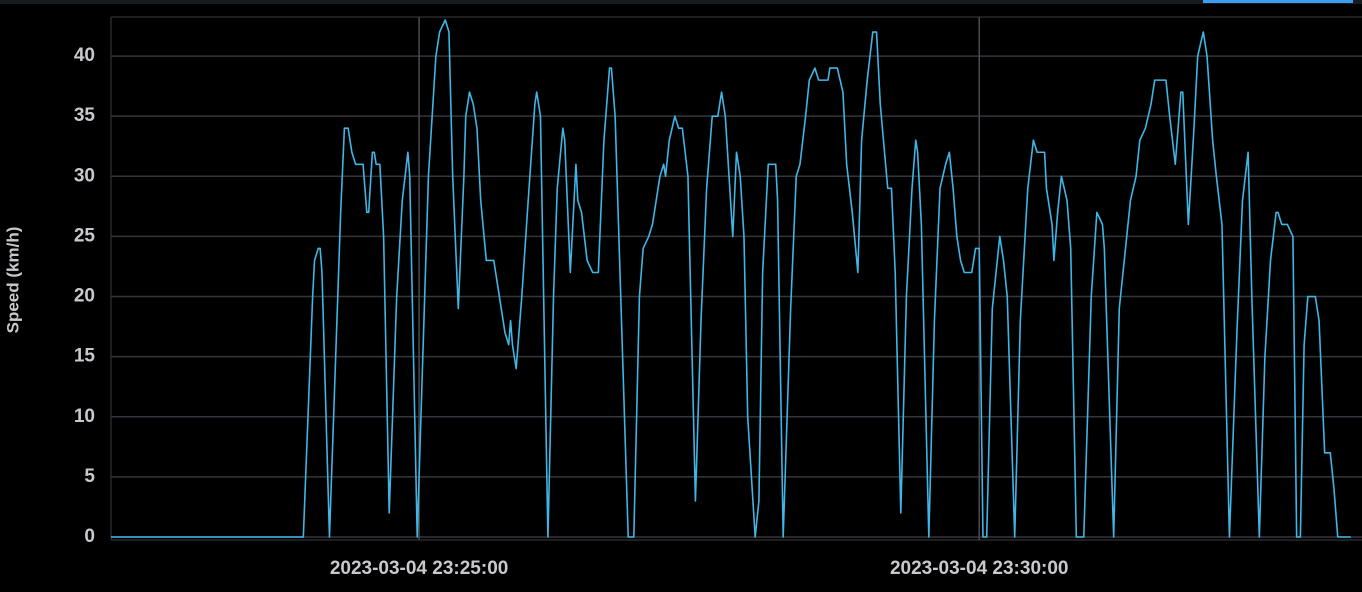 The width and height of the screenshot is (1362, 592). What do you see at coordinates (419, 568) in the screenshot?
I see `x-tick-label: 2023-03-04 23:25:00` at bounding box center [419, 568].